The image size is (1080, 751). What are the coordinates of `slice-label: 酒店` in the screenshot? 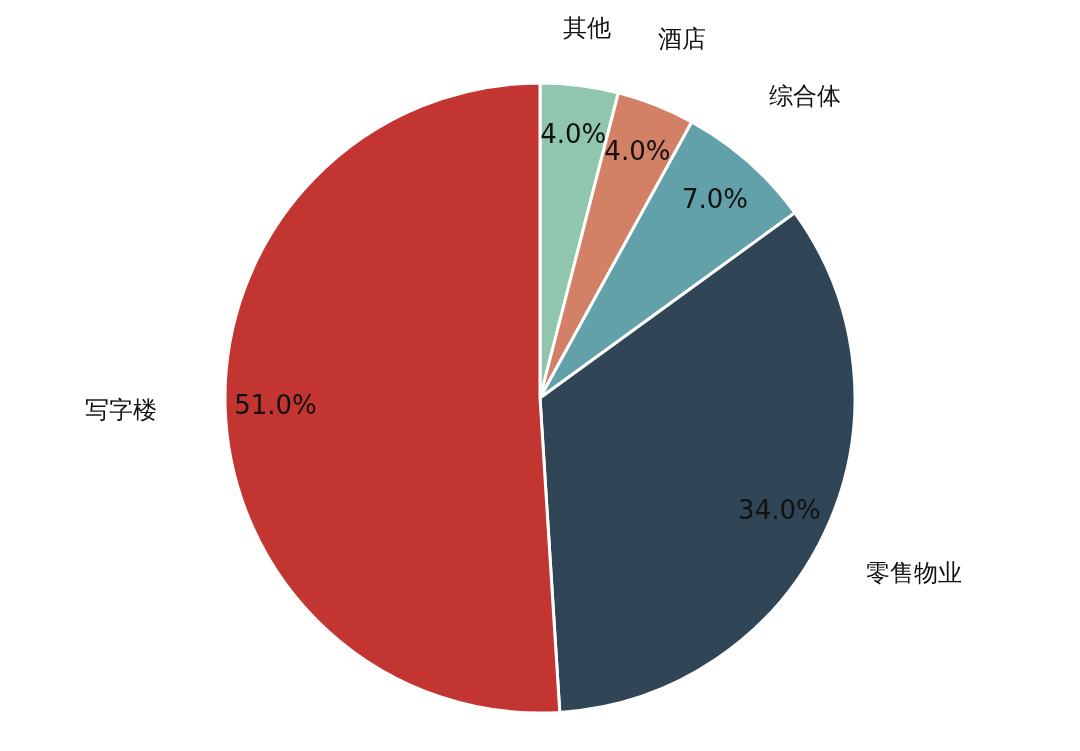 It's located at (681, 38).